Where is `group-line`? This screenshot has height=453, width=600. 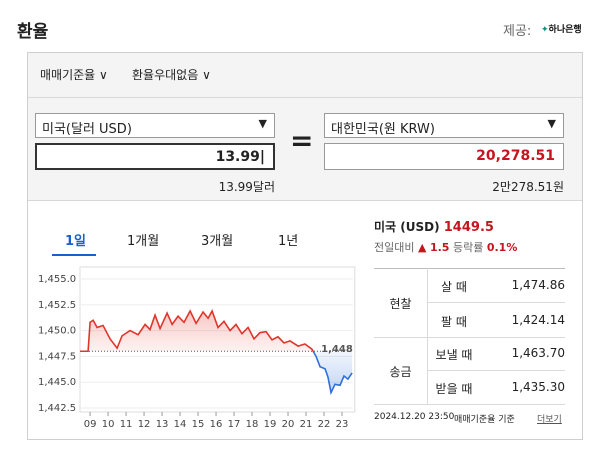 group-line is located at coordinates (469, 337).